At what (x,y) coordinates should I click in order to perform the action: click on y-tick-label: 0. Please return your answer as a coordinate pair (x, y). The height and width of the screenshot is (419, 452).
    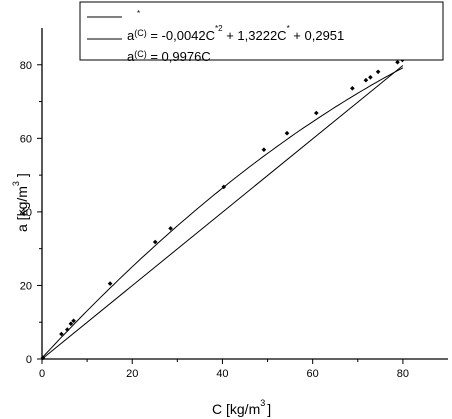
    Looking at the image, I should click on (29, 360).